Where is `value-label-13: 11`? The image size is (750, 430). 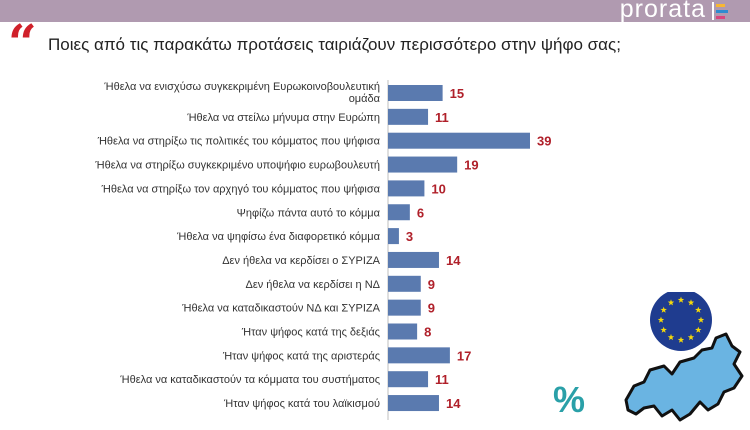
value-label-13: 11 is located at coordinates (442, 379).